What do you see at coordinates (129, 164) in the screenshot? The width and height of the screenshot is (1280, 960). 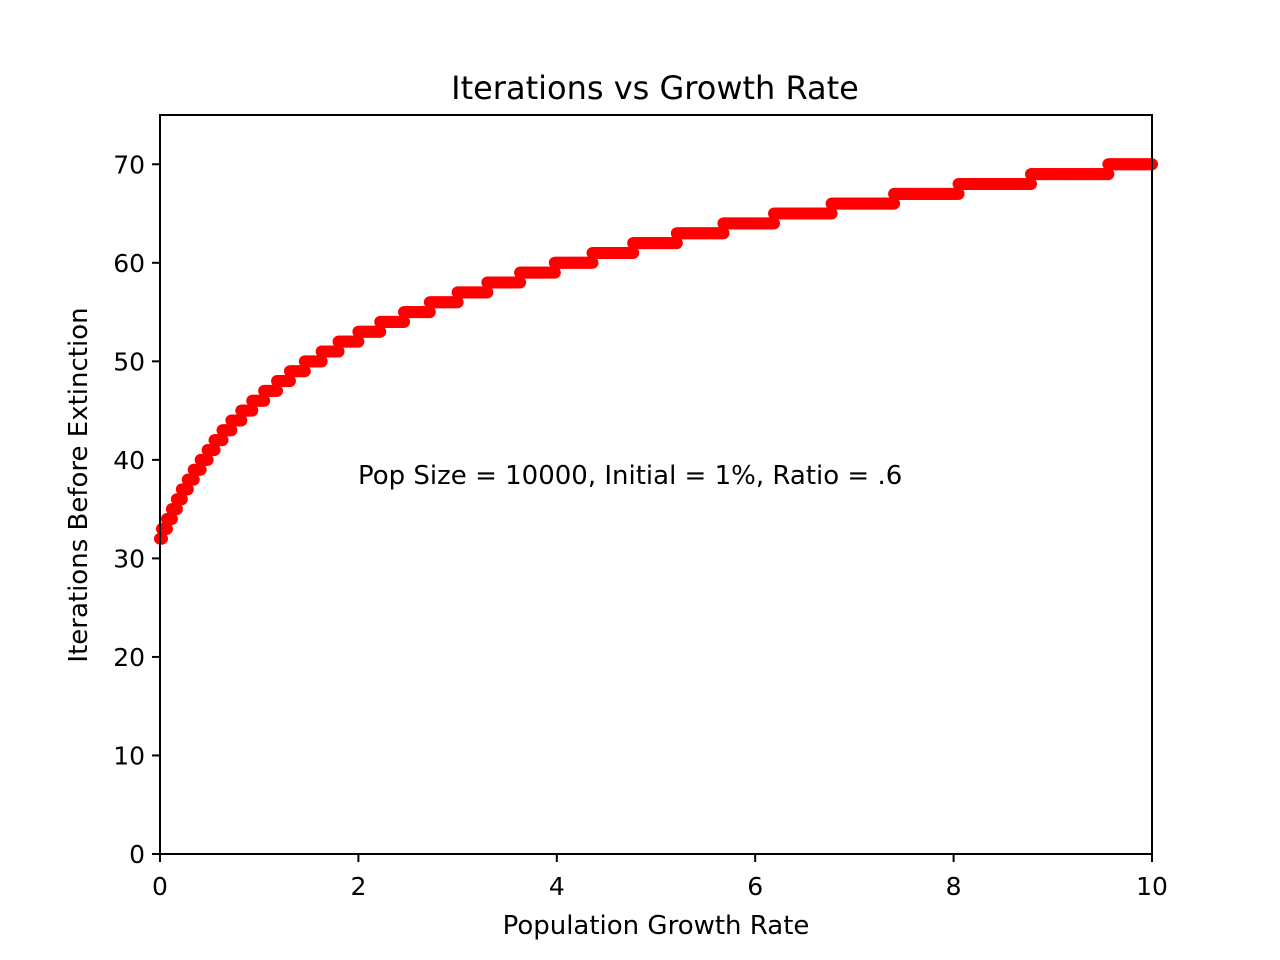 I see `y-tick-label: 70` at bounding box center [129, 164].